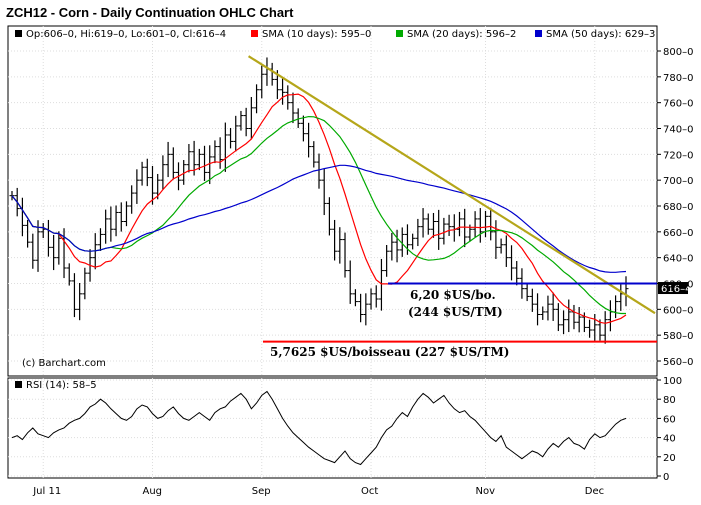  Describe the element at coordinates (678, 181) in the screenshot. I see `price-tick-label: 700–0` at that location.